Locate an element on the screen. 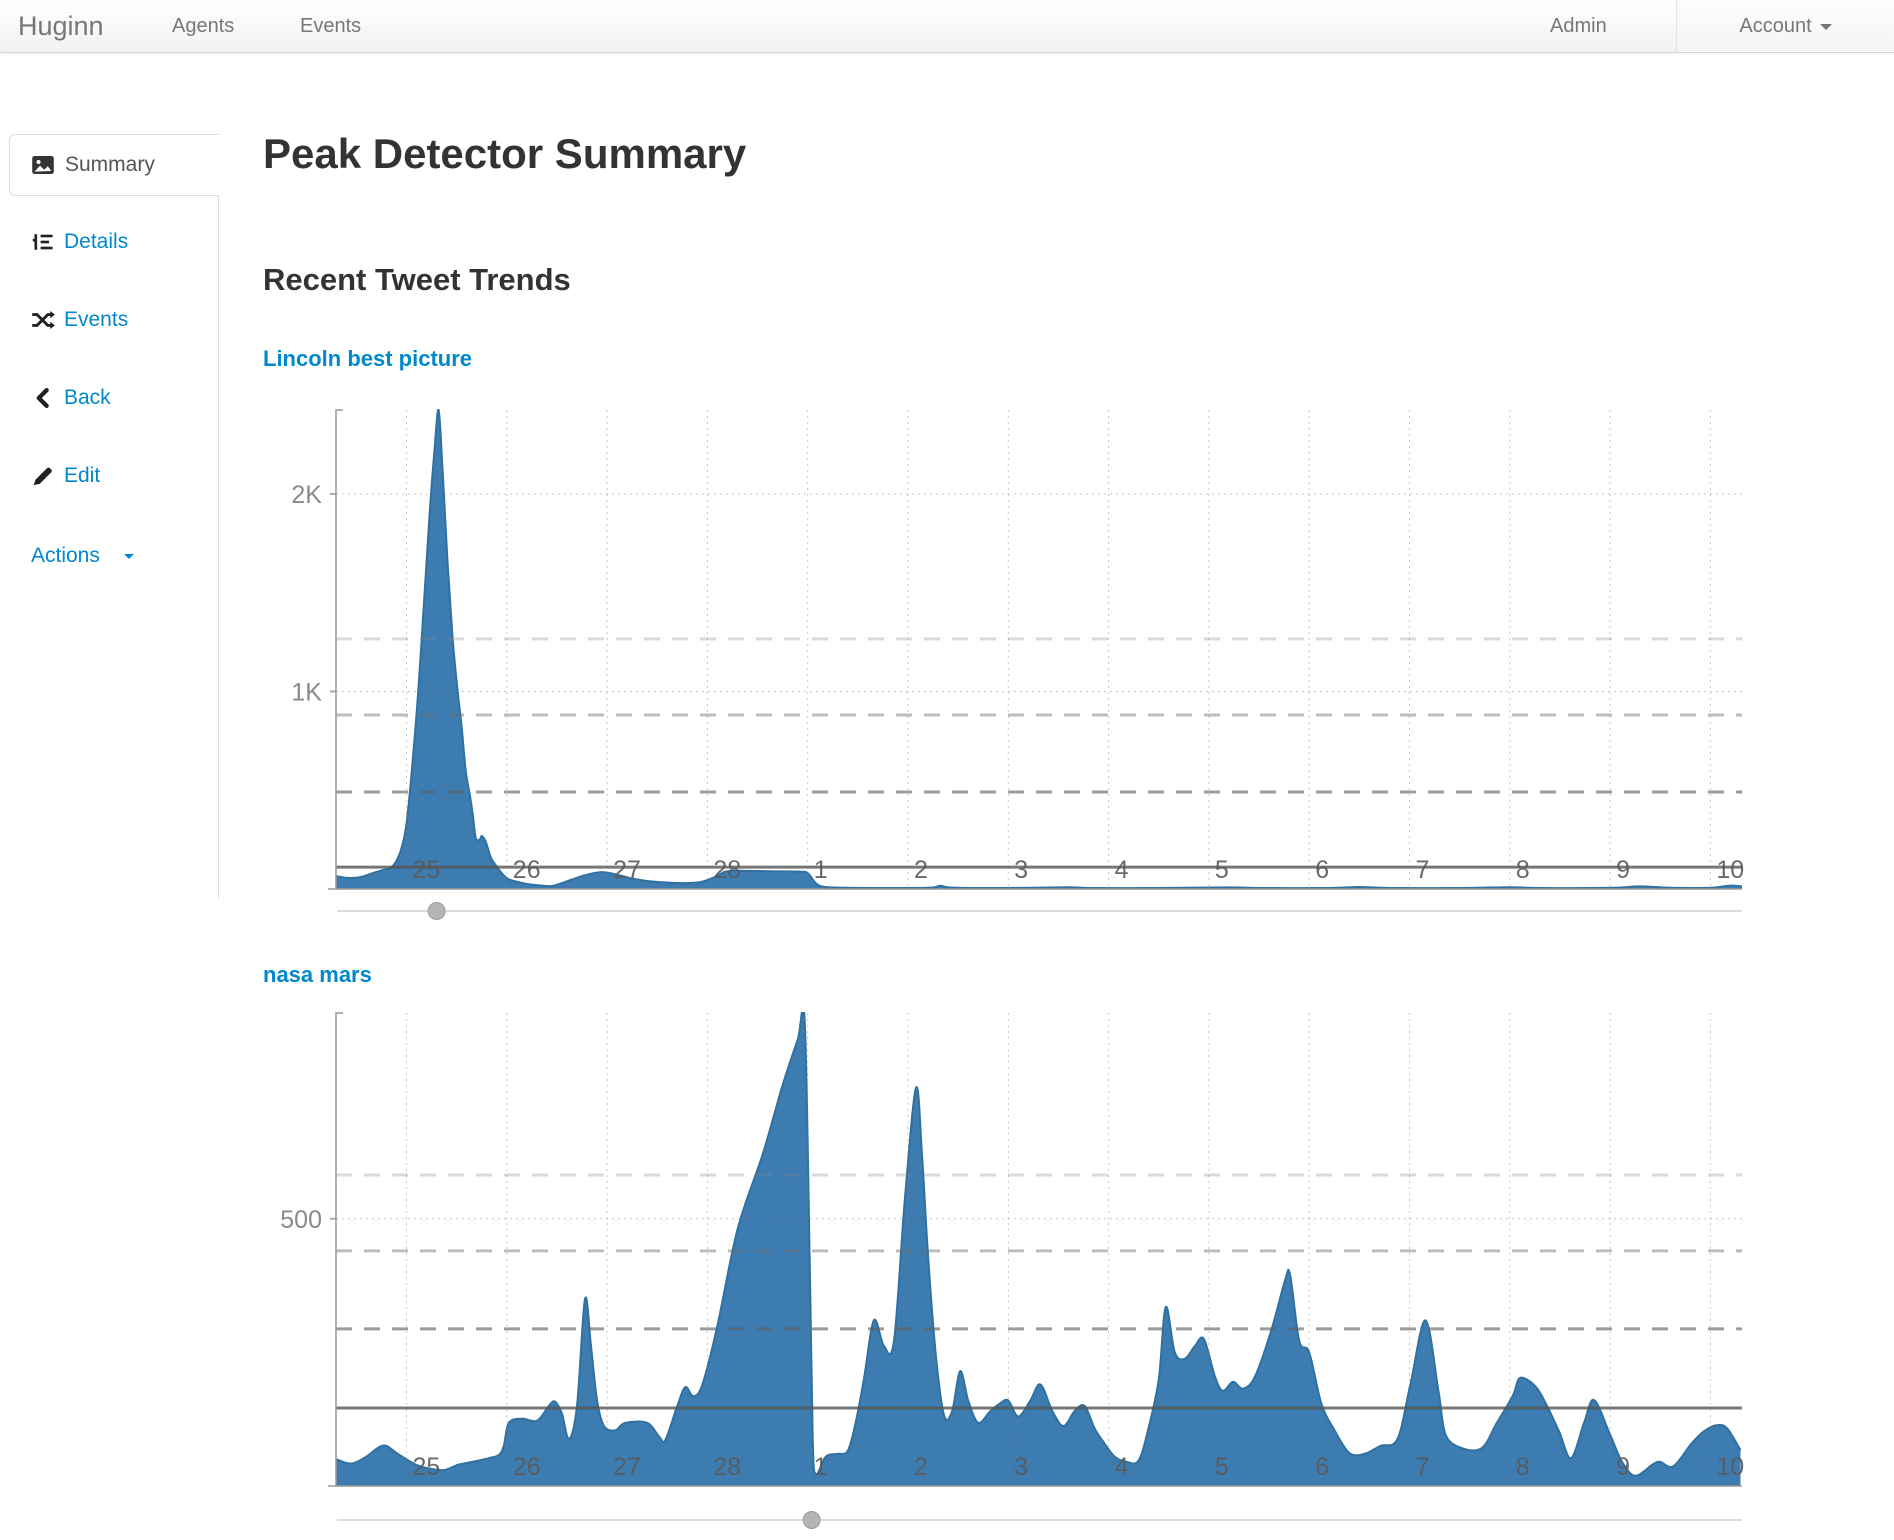 The height and width of the screenshot is (1540, 1894). nav-item-events: Events is located at coordinates (331, 26).